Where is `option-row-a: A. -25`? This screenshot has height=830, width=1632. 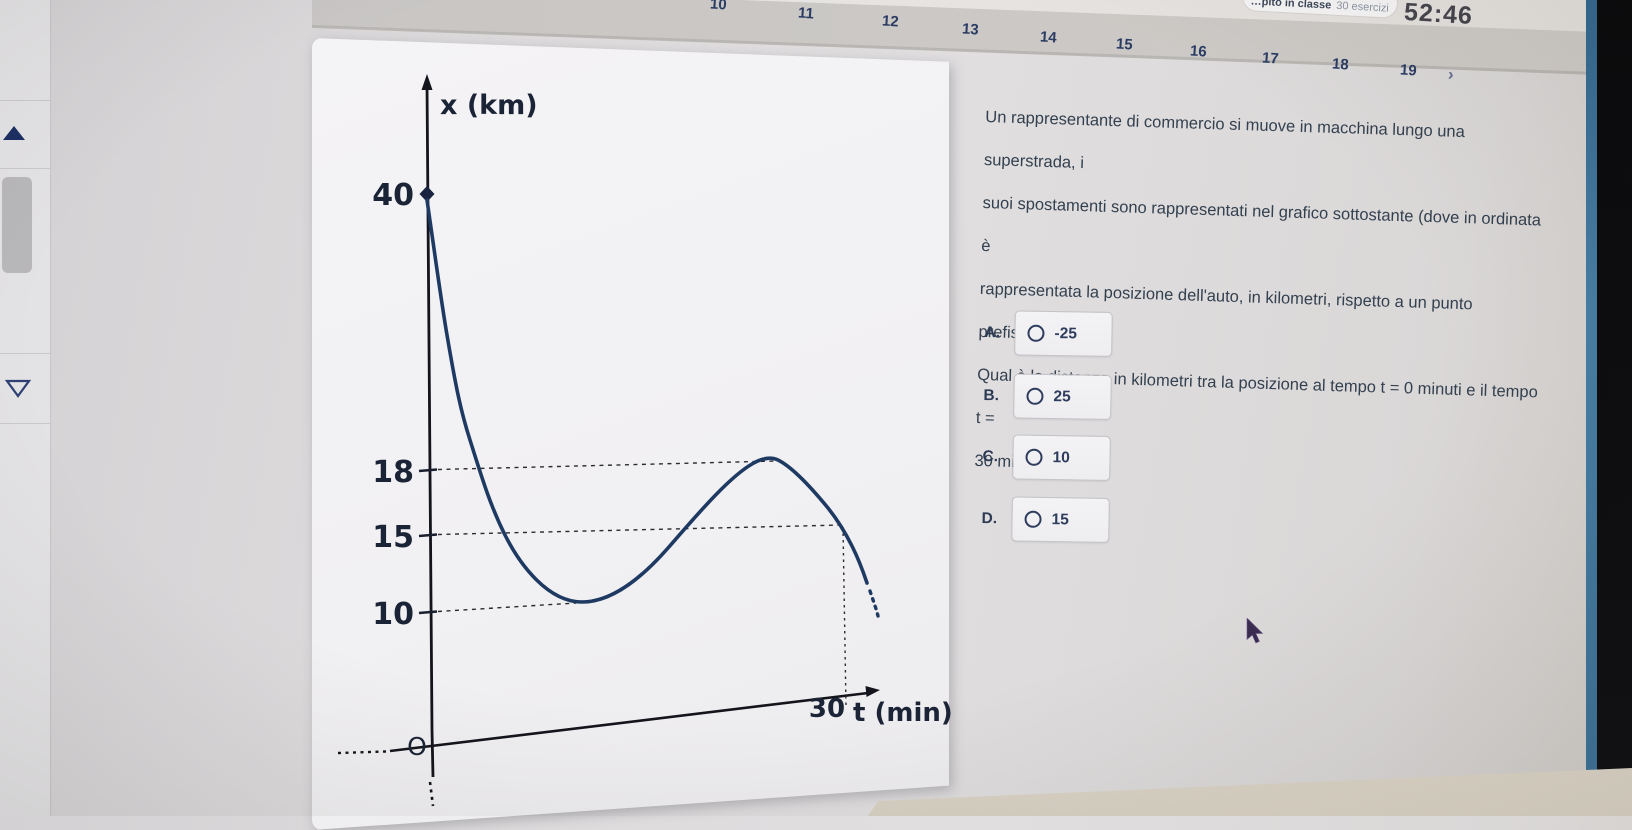
option-row-a: A. -25 is located at coordinates (1048, 334).